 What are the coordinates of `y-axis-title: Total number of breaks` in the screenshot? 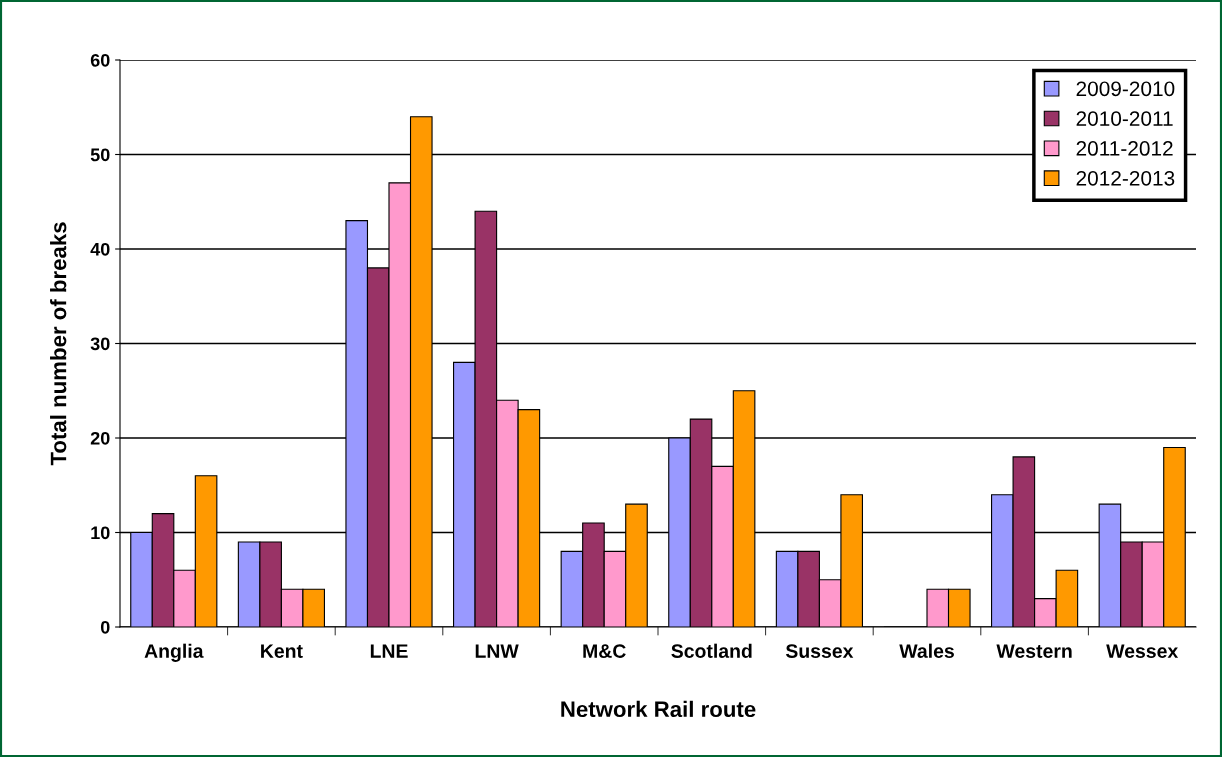 It's located at (58, 344).